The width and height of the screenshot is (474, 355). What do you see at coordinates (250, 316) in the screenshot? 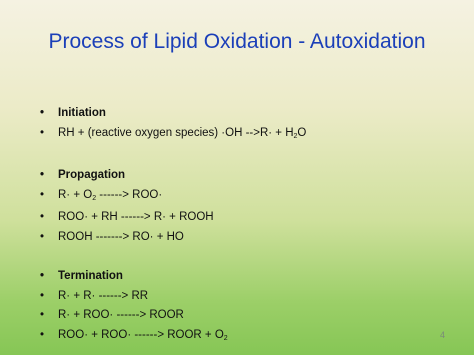
I see `reaction-line: R· + ROO· ------> ROOR` at bounding box center [250, 316].